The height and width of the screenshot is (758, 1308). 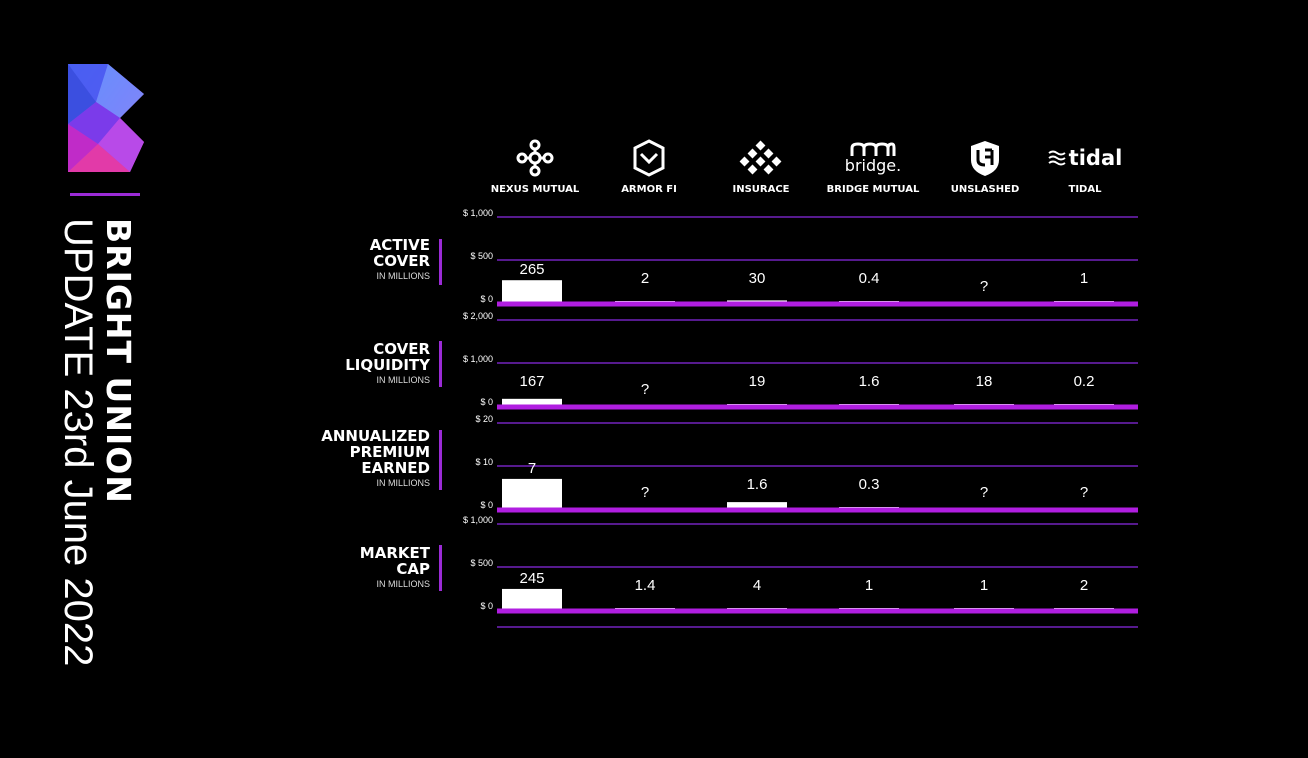 I want to click on unslashed-icon, so click(x=985, y=158).